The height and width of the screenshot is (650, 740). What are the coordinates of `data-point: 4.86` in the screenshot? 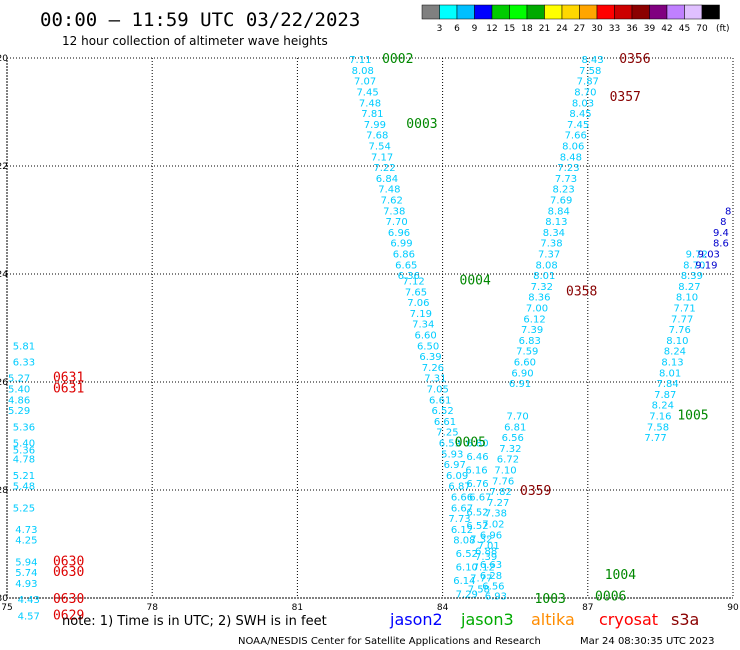 It's located at (19, 400).